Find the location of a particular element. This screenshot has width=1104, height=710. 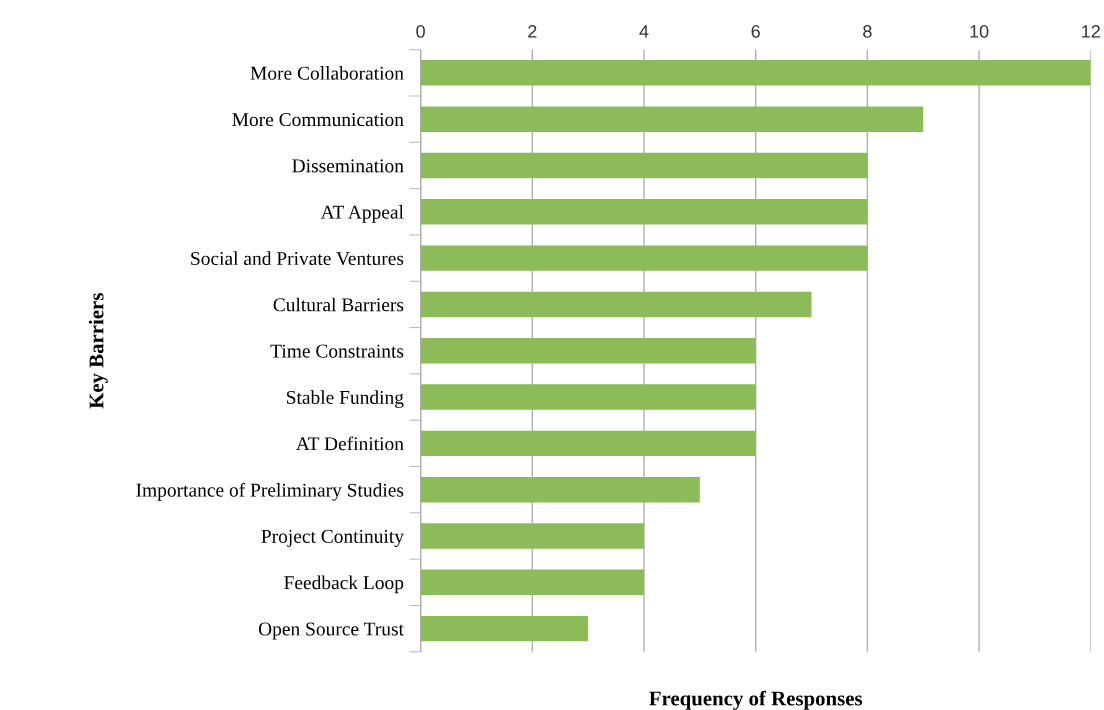

y-tick-label: AT Definition is located at coordinates (349, 443).